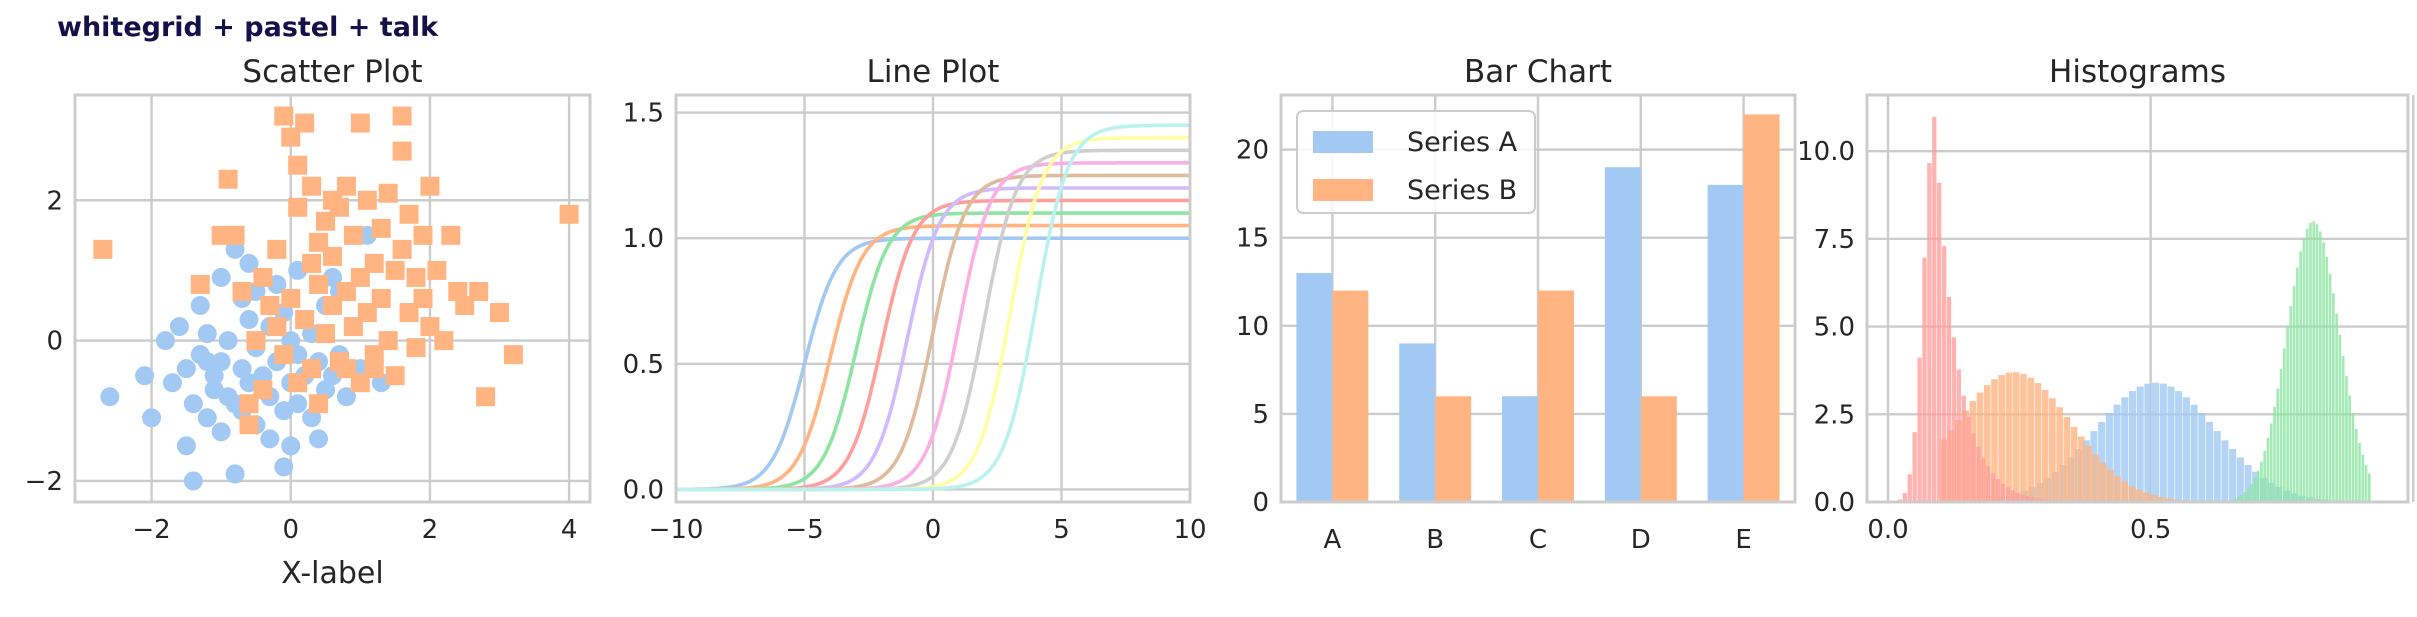 This screenshot has width=2417, height=617. I want to click on figure-suptitle: whitegrid + pastel + talk, so click(248, 27).